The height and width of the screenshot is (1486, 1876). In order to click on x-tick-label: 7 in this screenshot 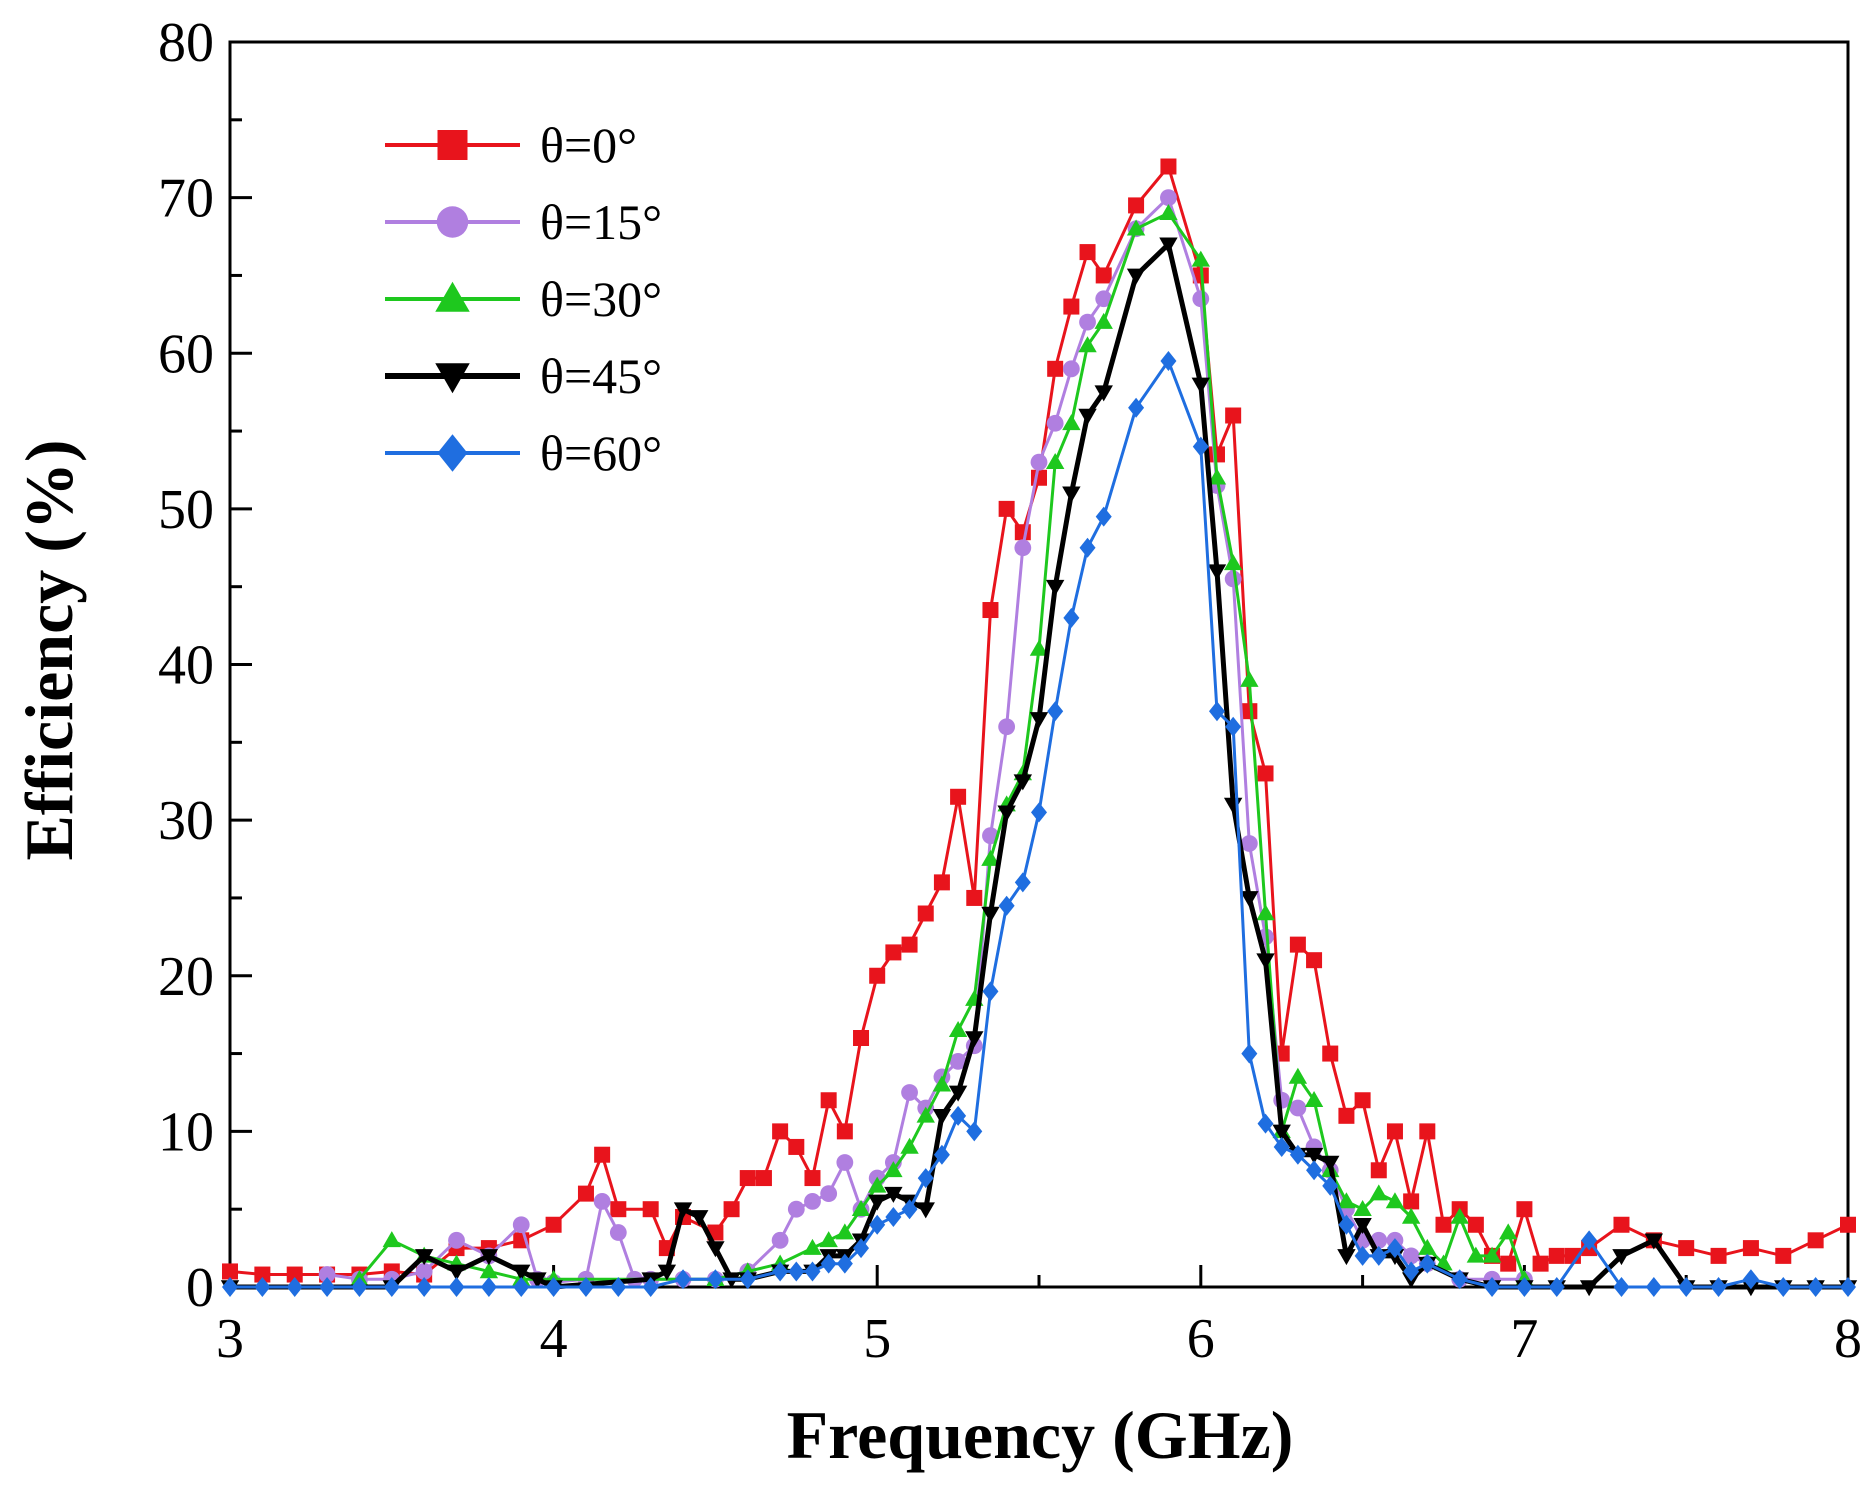, I will do `click(1524, 1339)`.